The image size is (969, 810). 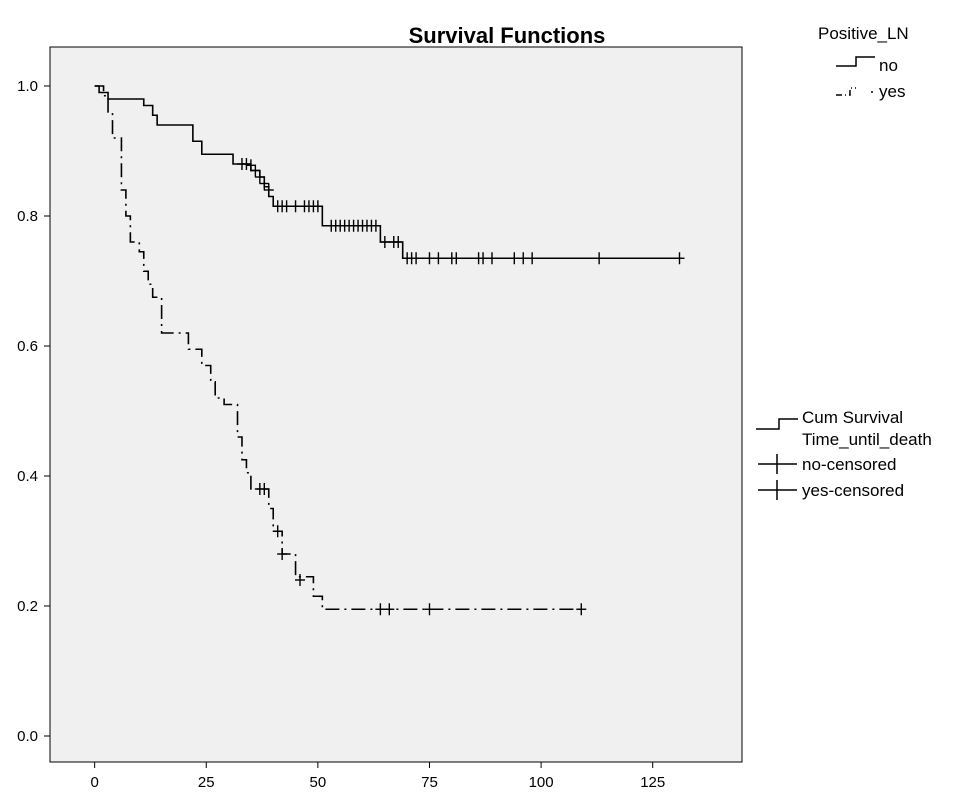 I want to click on y-tick-label: 0.6, so click(x=27, y=346).